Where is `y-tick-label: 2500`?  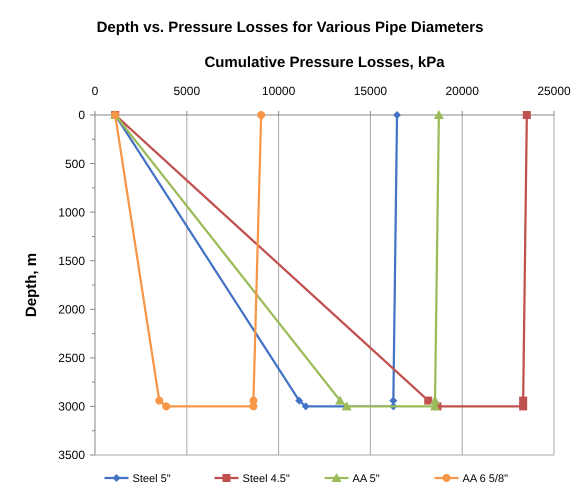
y-tick-label: 2500 is located at coordinates (72, 358).